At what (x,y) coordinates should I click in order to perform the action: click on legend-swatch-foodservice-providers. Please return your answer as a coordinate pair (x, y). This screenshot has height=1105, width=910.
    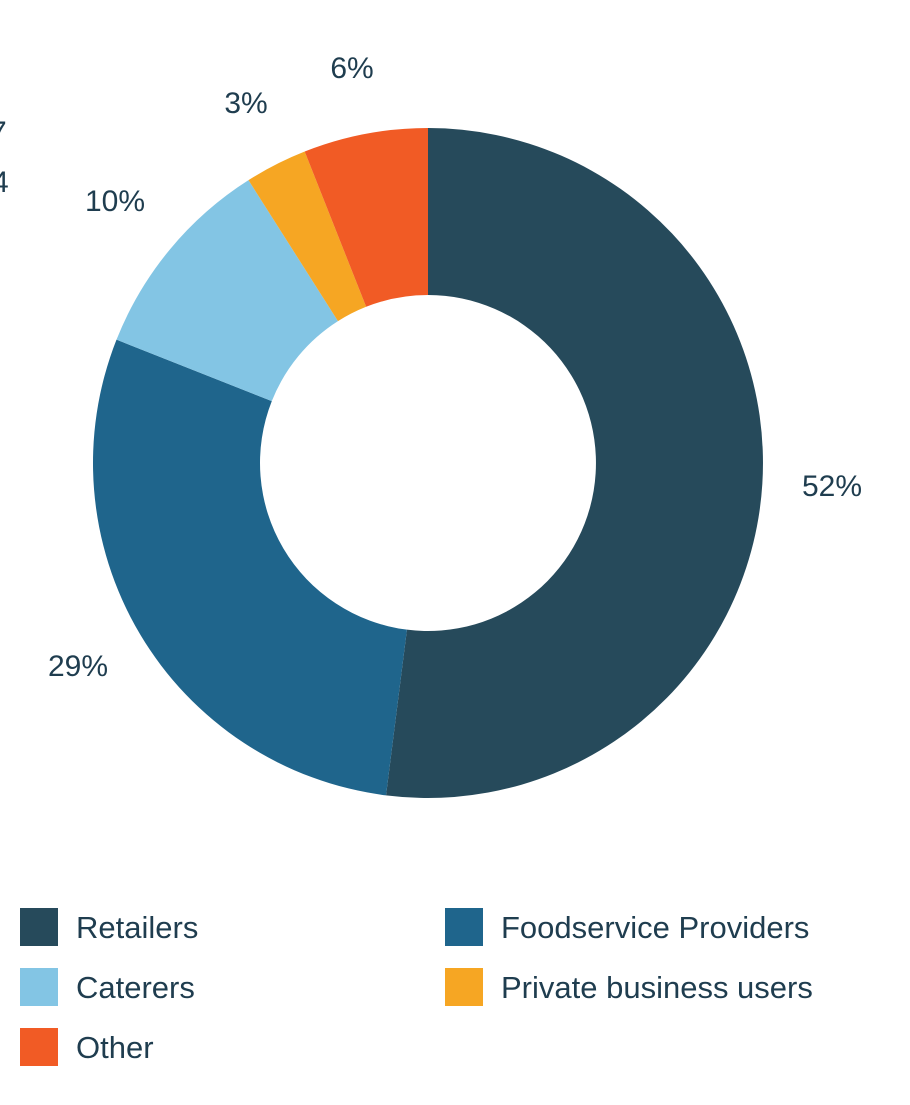
    Looking at the image, I should click on (464, 927).